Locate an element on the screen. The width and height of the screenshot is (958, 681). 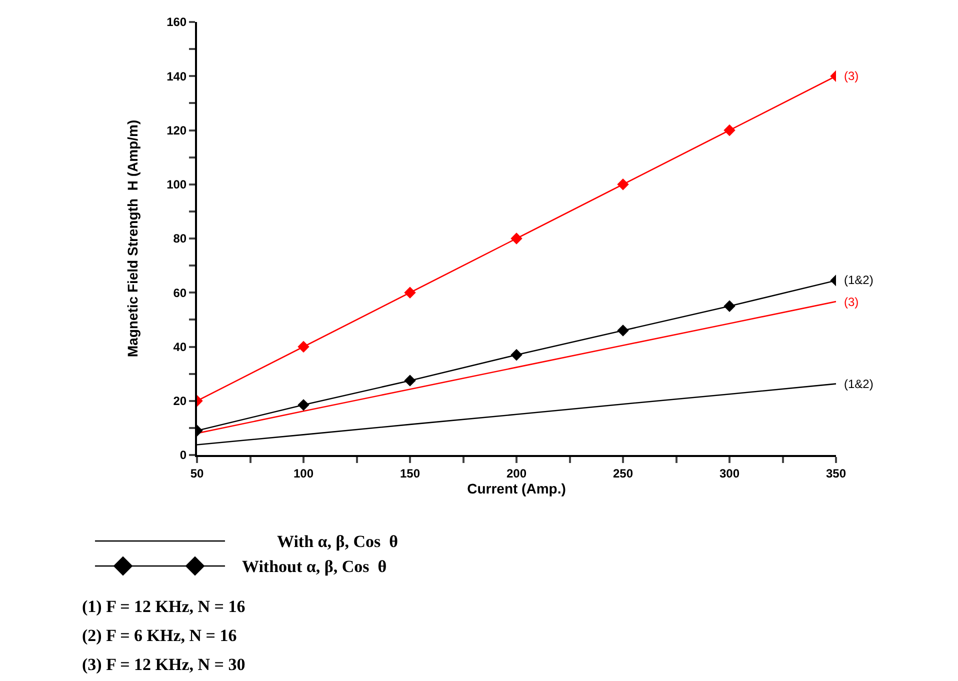
y-tick-label: 100 is located at coordinates (176, 185).